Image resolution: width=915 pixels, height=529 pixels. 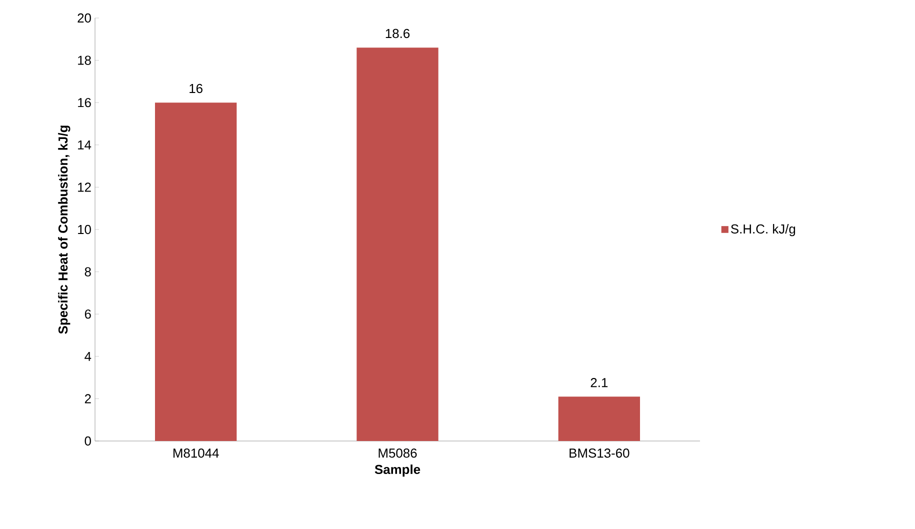 I want to click on y-tick-label: 16, so click(x=84, y=103).